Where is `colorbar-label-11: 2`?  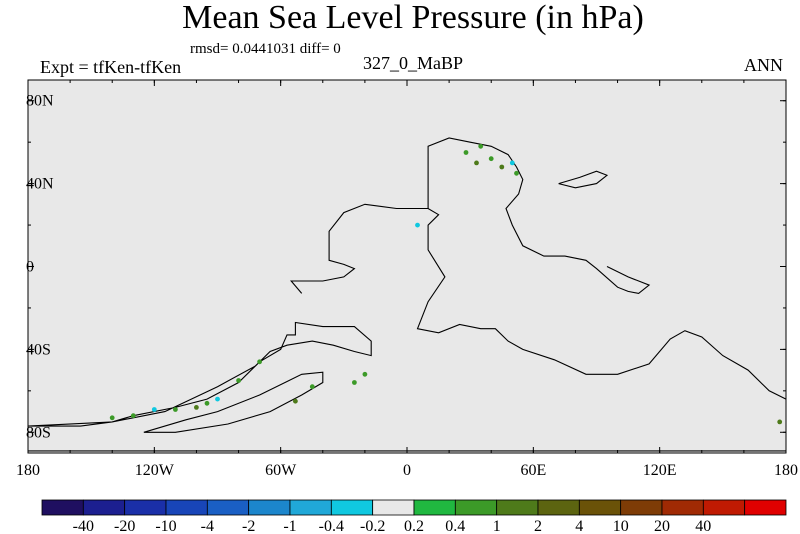
colorbar-label-11: 2 is located at coordinates (538, 526).